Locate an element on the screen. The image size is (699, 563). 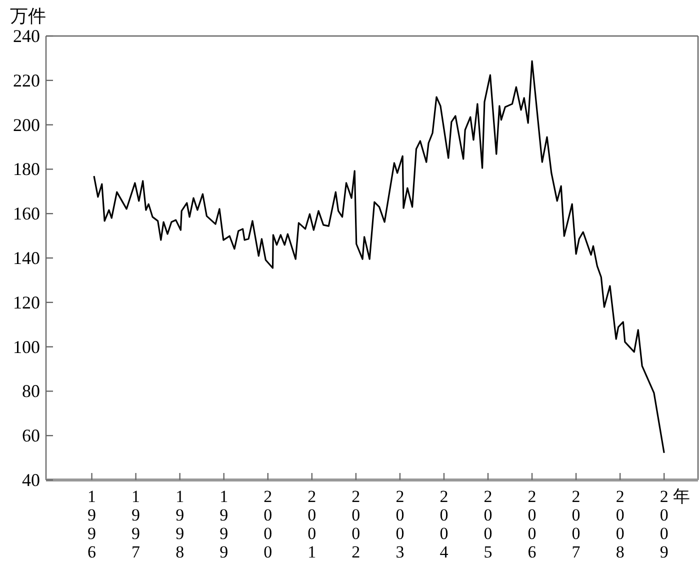
x-tick-label: 2 0 0 0 is located at coordinates (268, 524).